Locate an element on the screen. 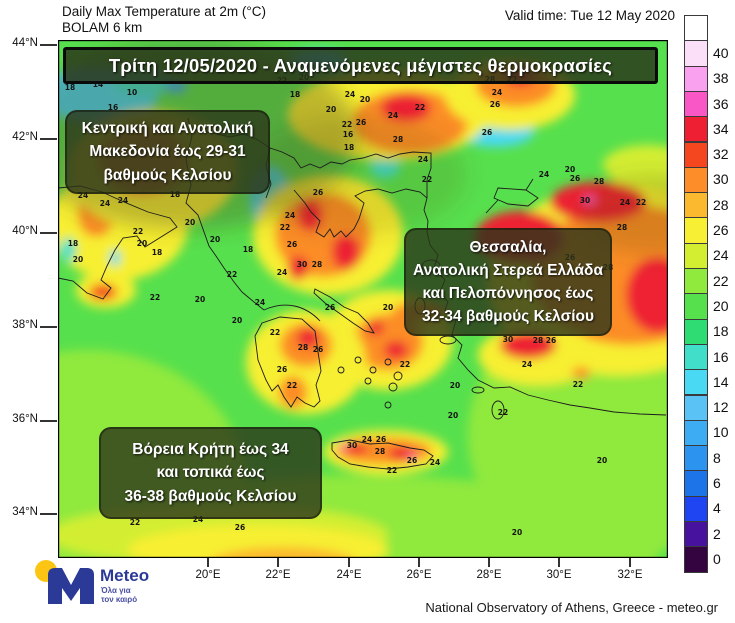 The image size is (735, 623). colorbar-value-label: 12 is located at coordinates (721, 407).